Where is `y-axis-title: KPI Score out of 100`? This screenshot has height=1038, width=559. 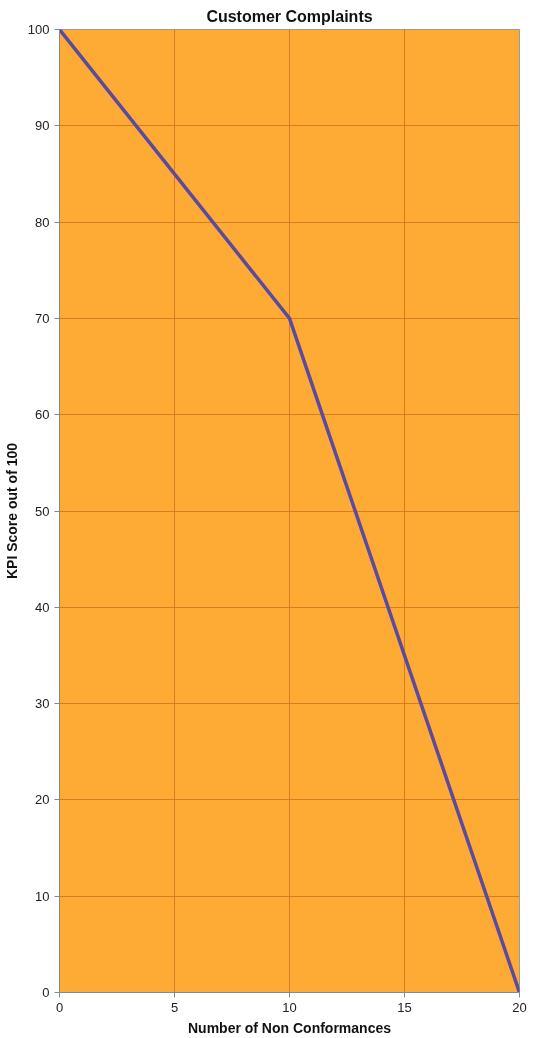 y-axis-title: KPI Score out of 100 is located at coordinates (11, 511).